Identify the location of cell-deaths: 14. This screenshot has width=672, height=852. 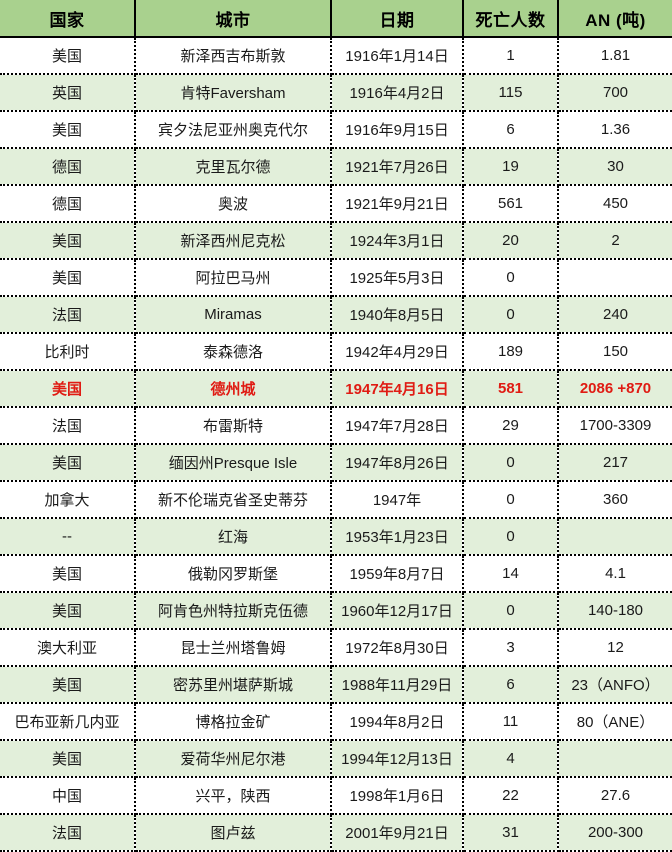
(511, 574).